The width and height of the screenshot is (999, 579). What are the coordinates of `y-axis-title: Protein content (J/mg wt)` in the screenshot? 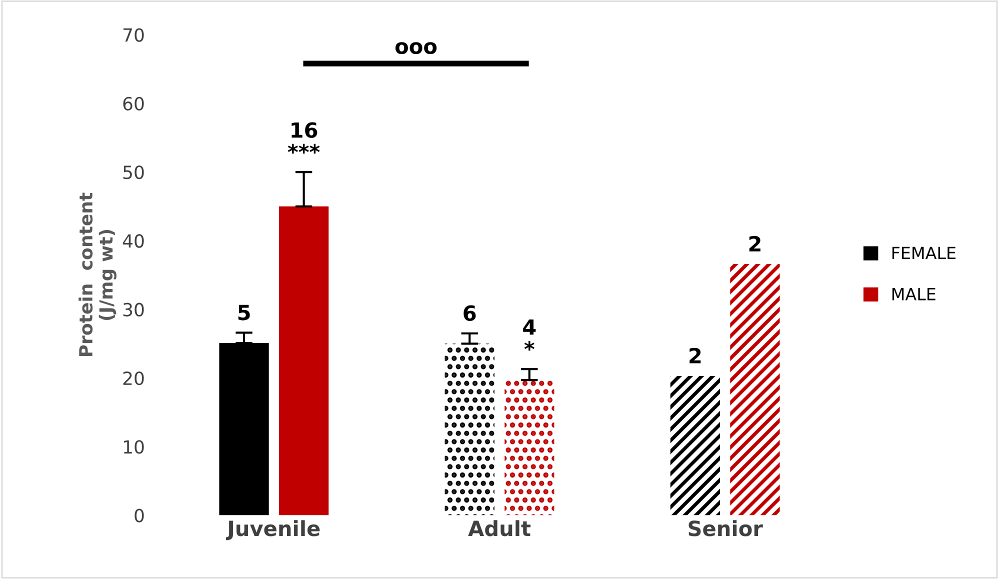 It's located at (97, 274).